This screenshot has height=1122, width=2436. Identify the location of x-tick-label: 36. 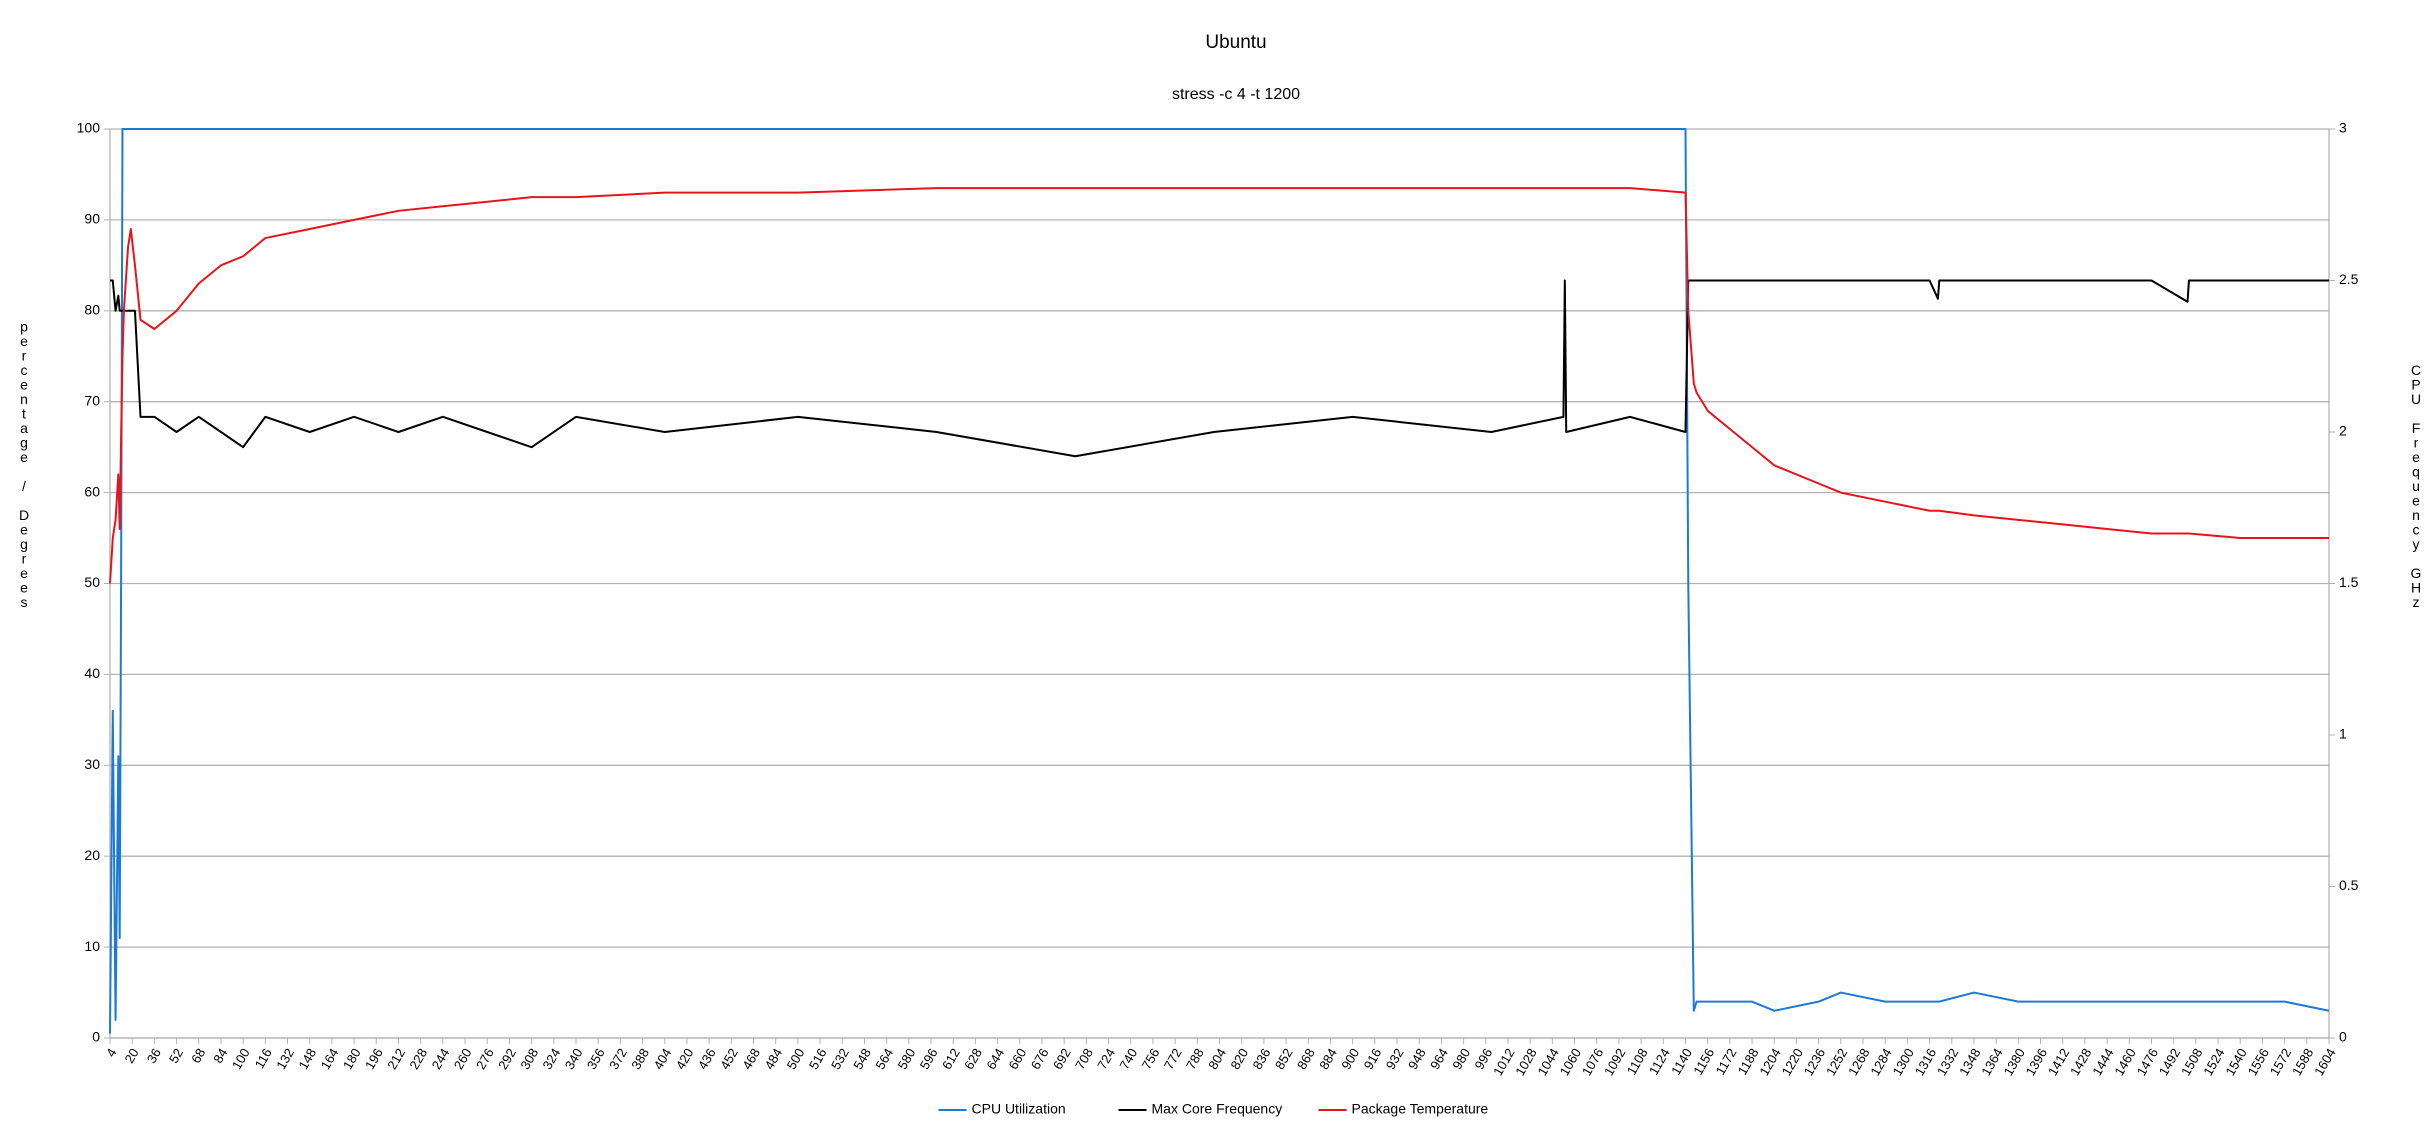
(154, 1056).